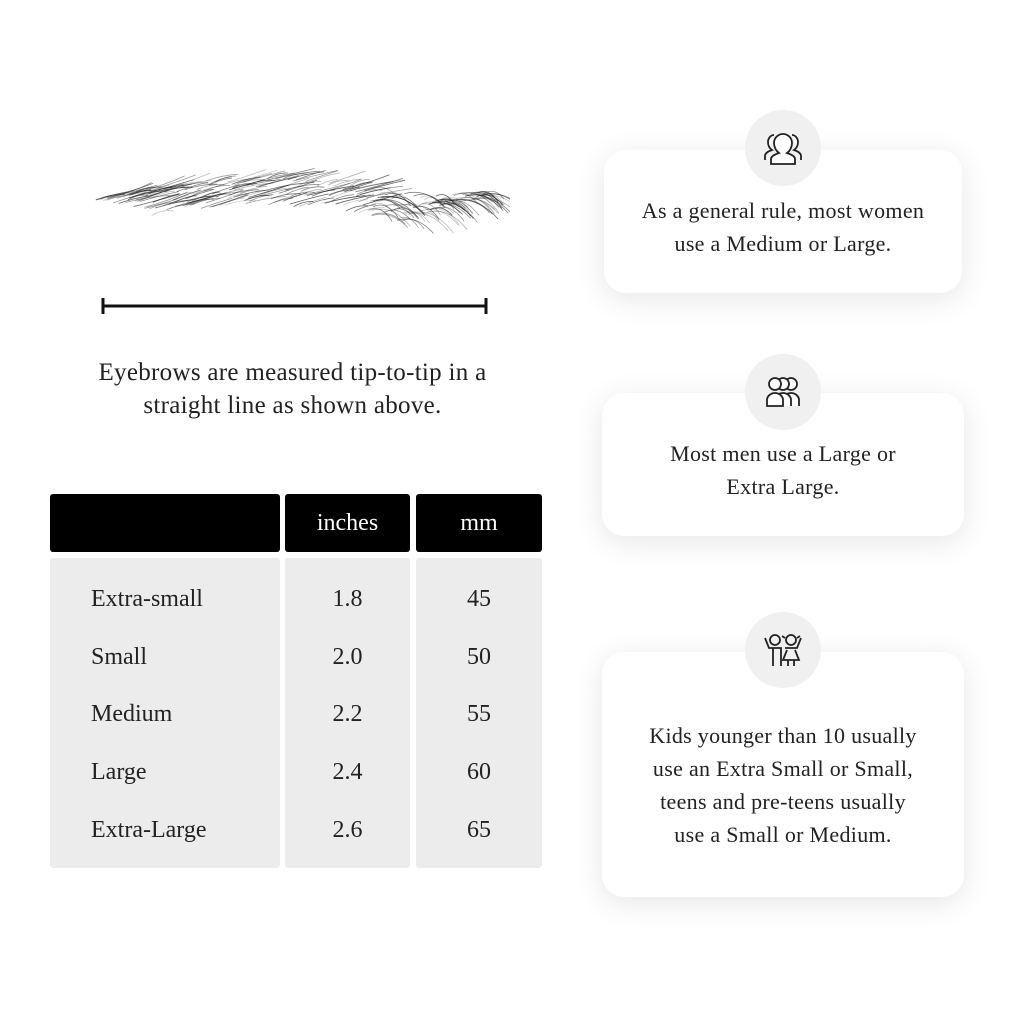 This screenshot has width=1024, height=1024. Describe the element at coordinates (347, 599) in the screenshot. I see `inches-value: 1.8` at that location.